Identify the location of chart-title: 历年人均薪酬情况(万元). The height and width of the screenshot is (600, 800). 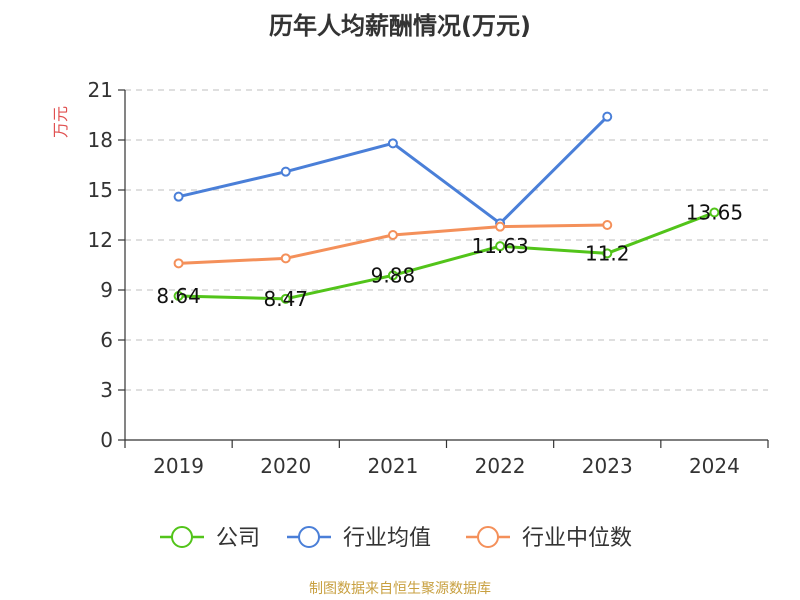
(400, 26).